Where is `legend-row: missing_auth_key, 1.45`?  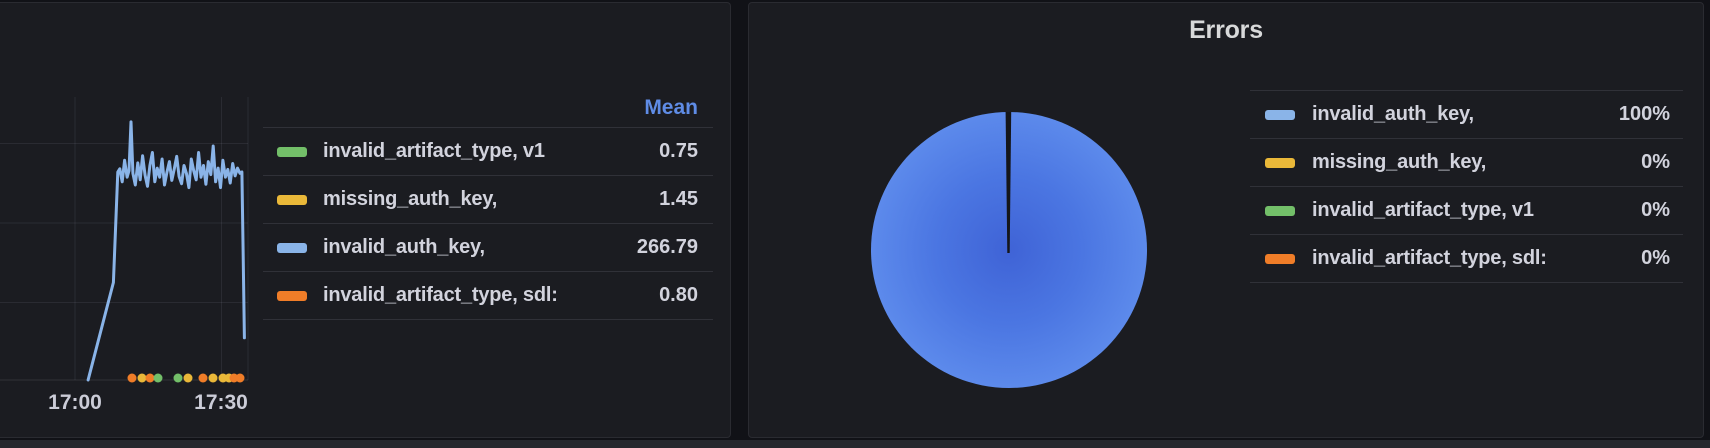 legend-row: missing_auth_key, 1.45 is located at coordinates (488, 199).